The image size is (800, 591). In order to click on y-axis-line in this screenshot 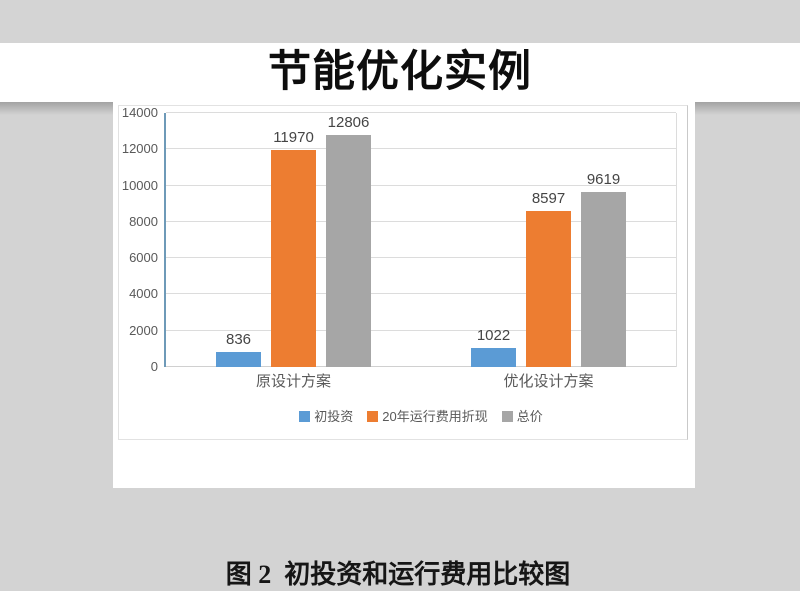, I will do `click(165, 240)`.